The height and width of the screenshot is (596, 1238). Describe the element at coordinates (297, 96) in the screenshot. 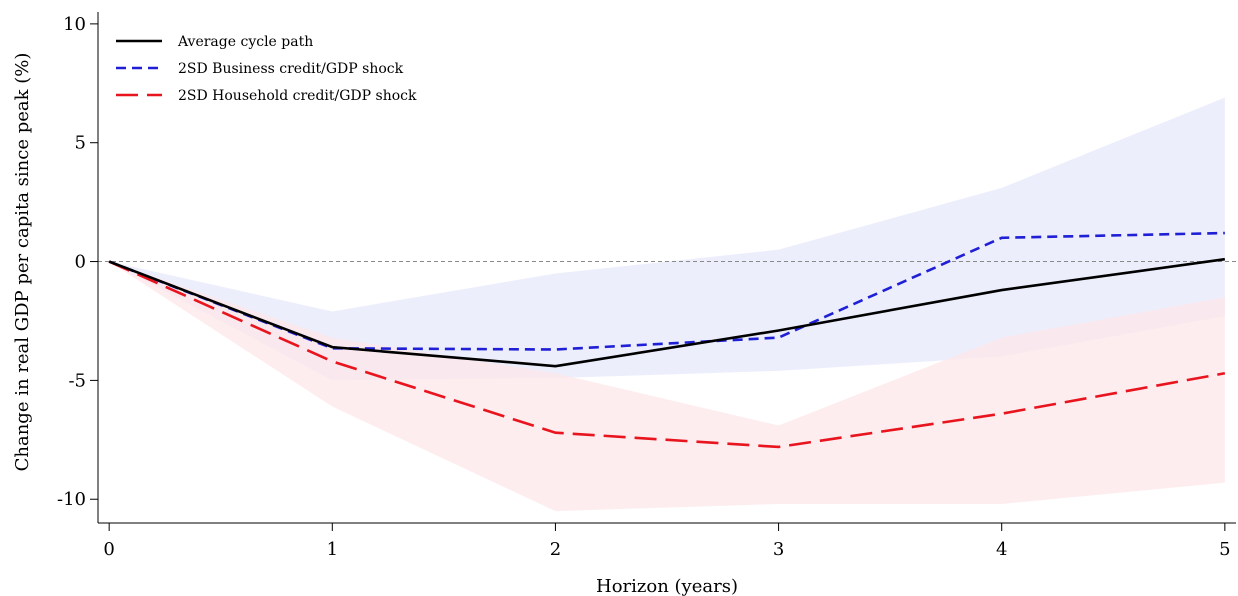

I see `legend-label-2: 2SD Household credit/GDP shock` at that location.